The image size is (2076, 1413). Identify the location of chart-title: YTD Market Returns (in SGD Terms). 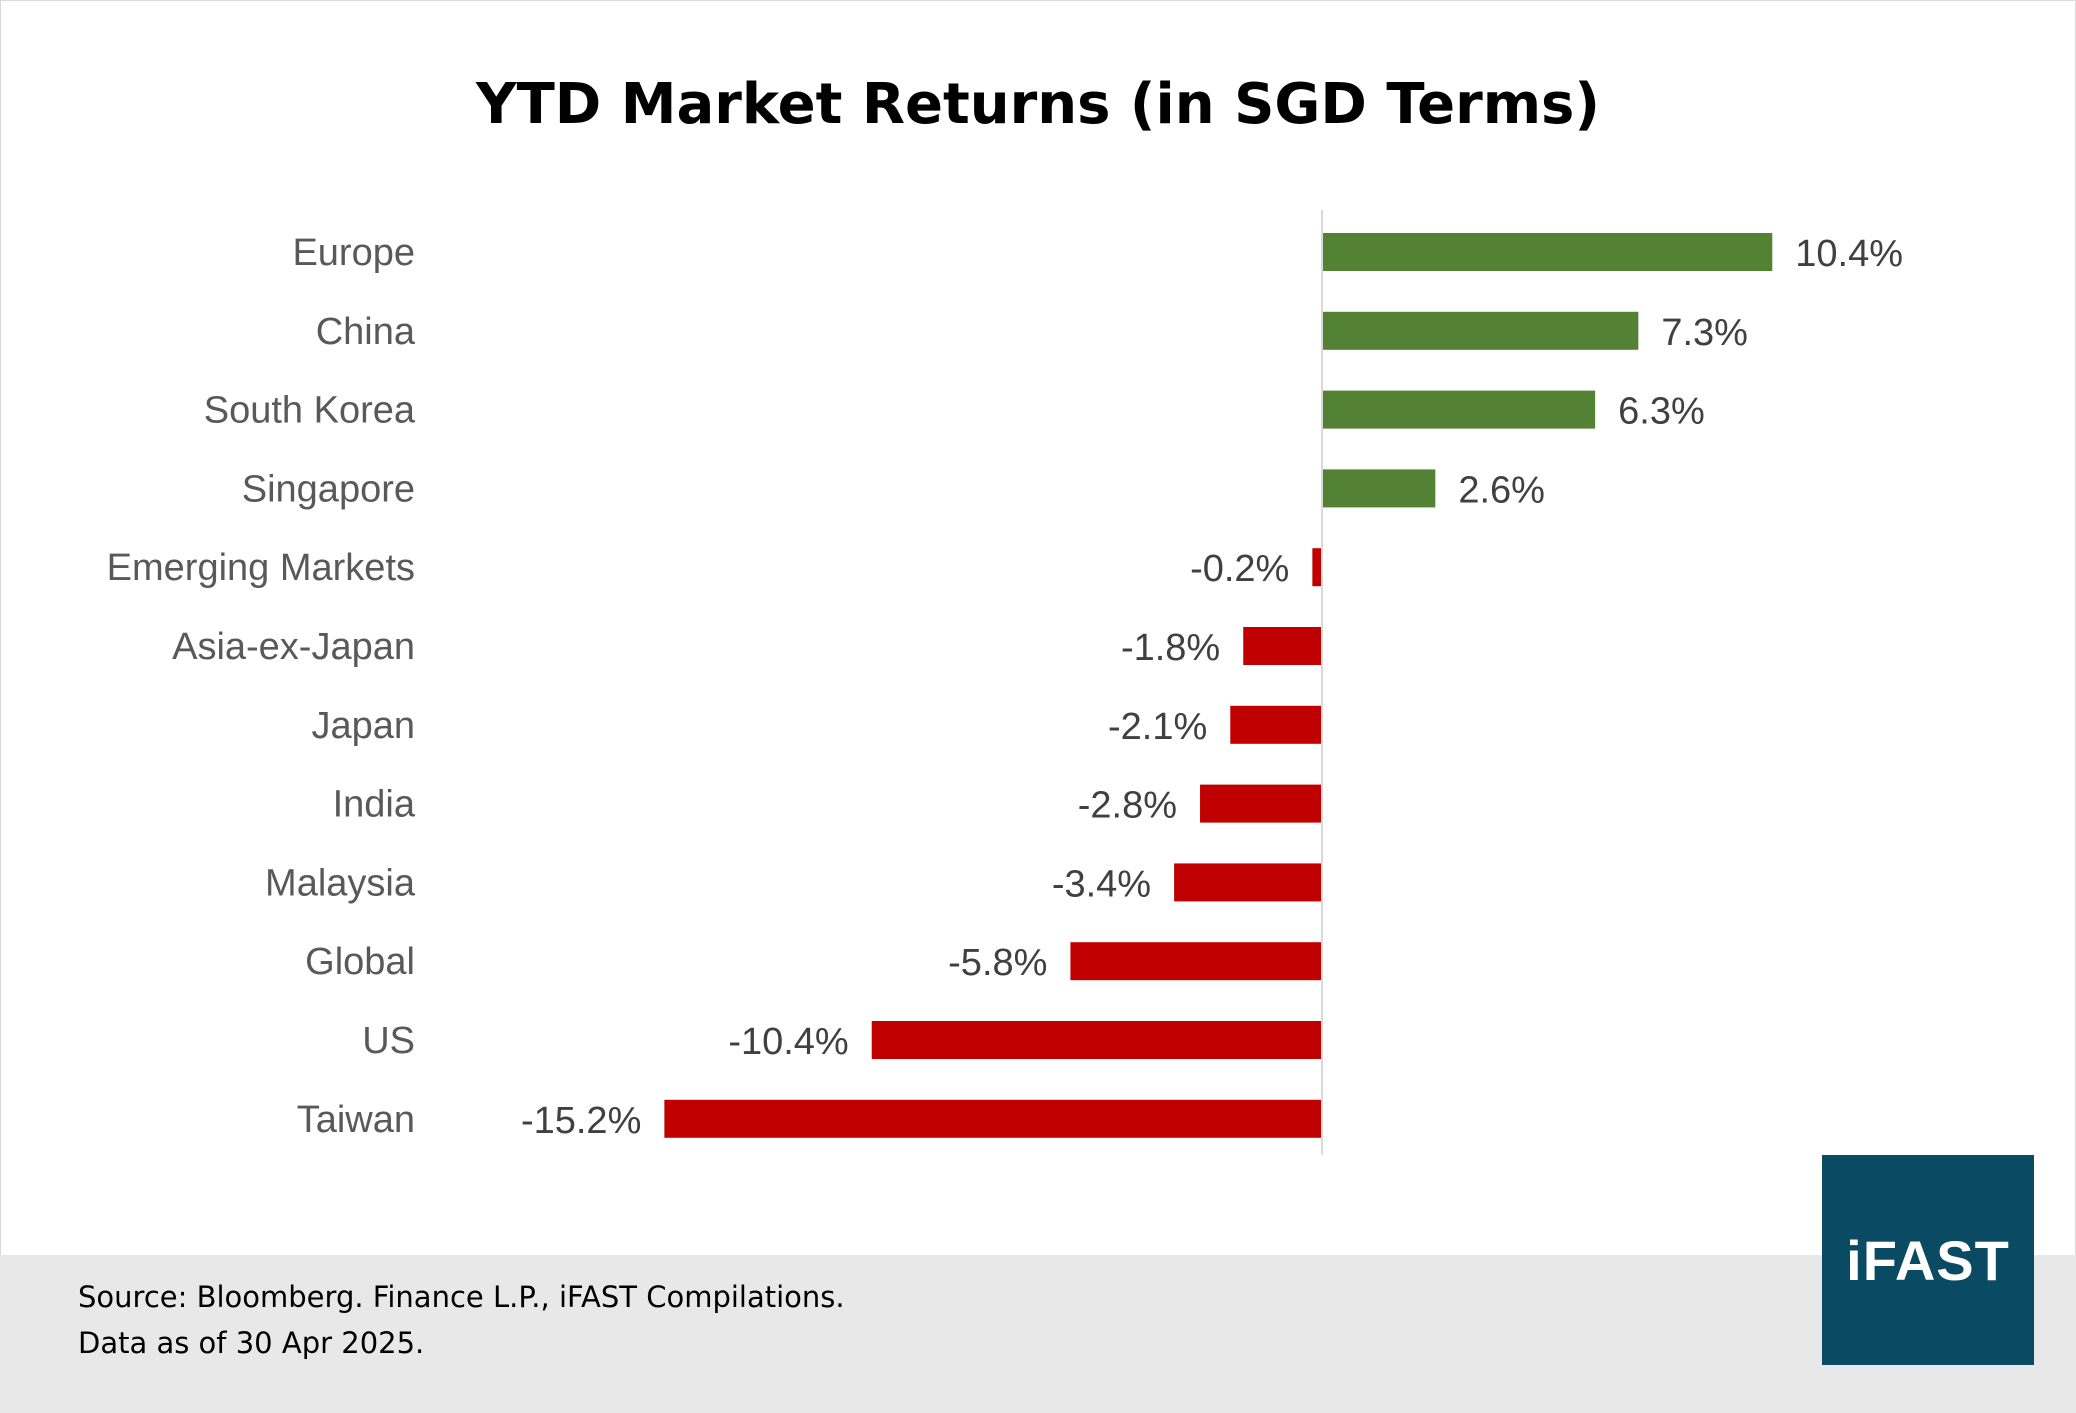
(1038, 104).